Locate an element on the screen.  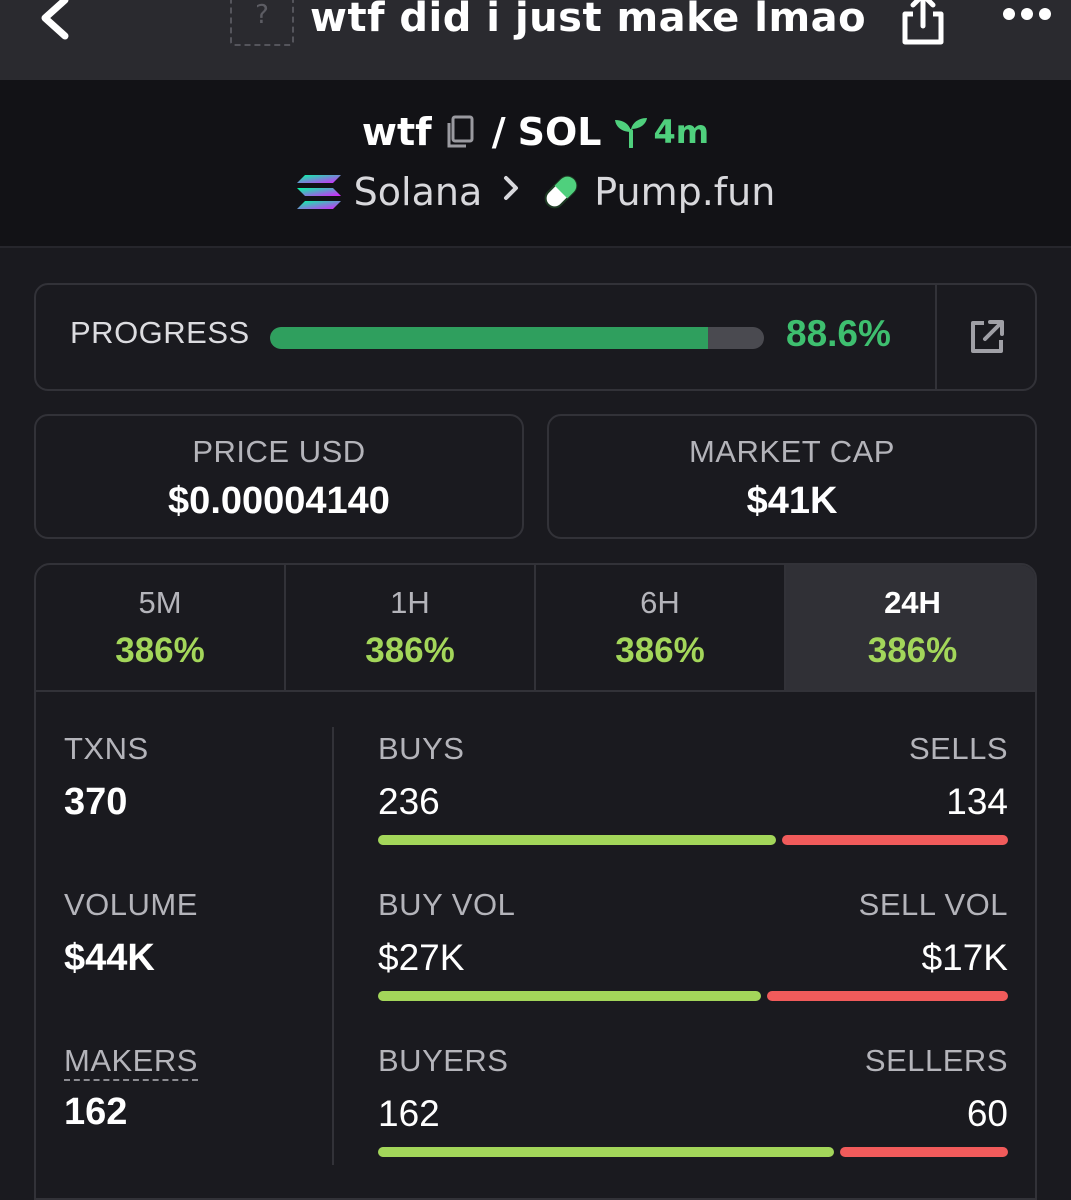
buy-vol-value: $27K is located at coordinates (421, 957).